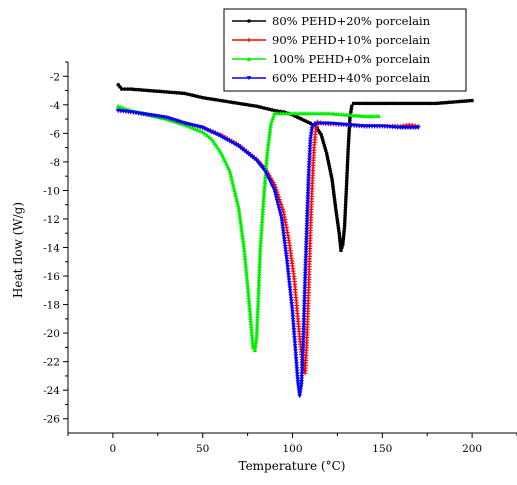 The height and width of the screenshot is (485, 517). I want to click on legend-label: 60% PEHD+40% porcelain, so click(351, 78).